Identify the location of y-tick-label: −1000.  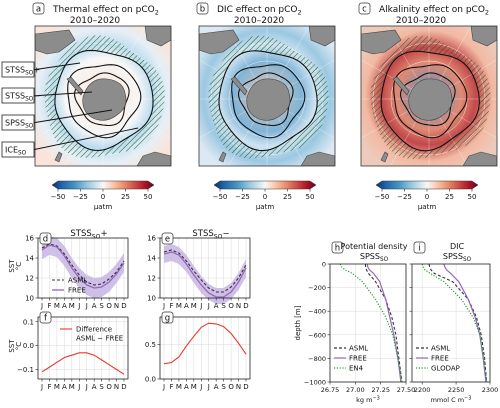
(315, 383).